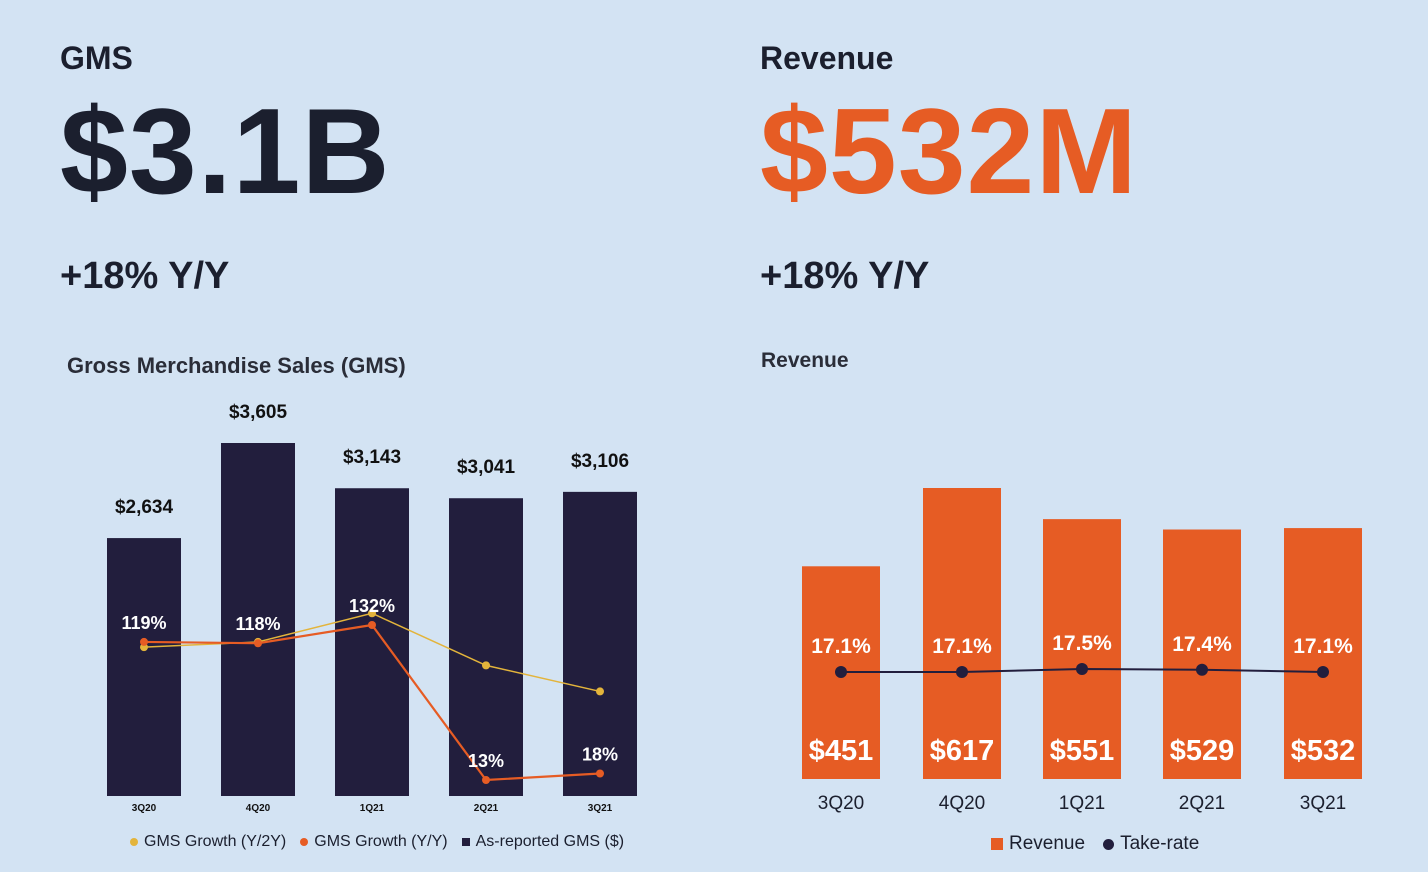  I want to click on yellow-dot-icon, so click(134, 842).